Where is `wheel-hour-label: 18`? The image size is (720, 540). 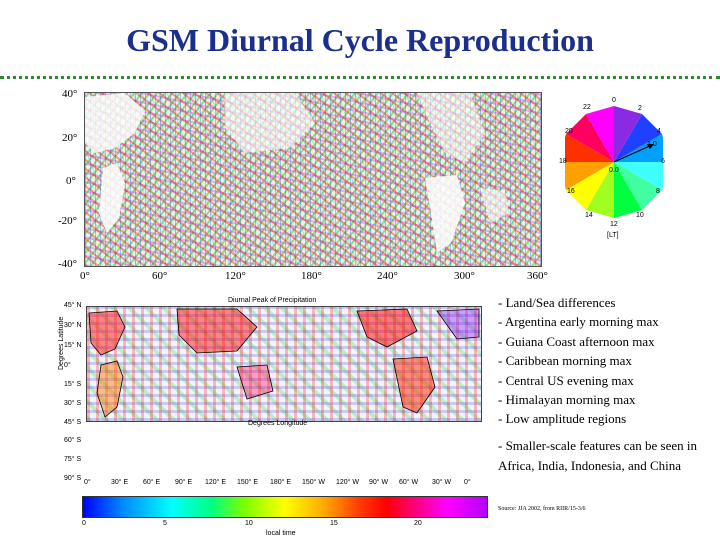 wheel-hour-label: 18 is located at coordinates (563, 161).